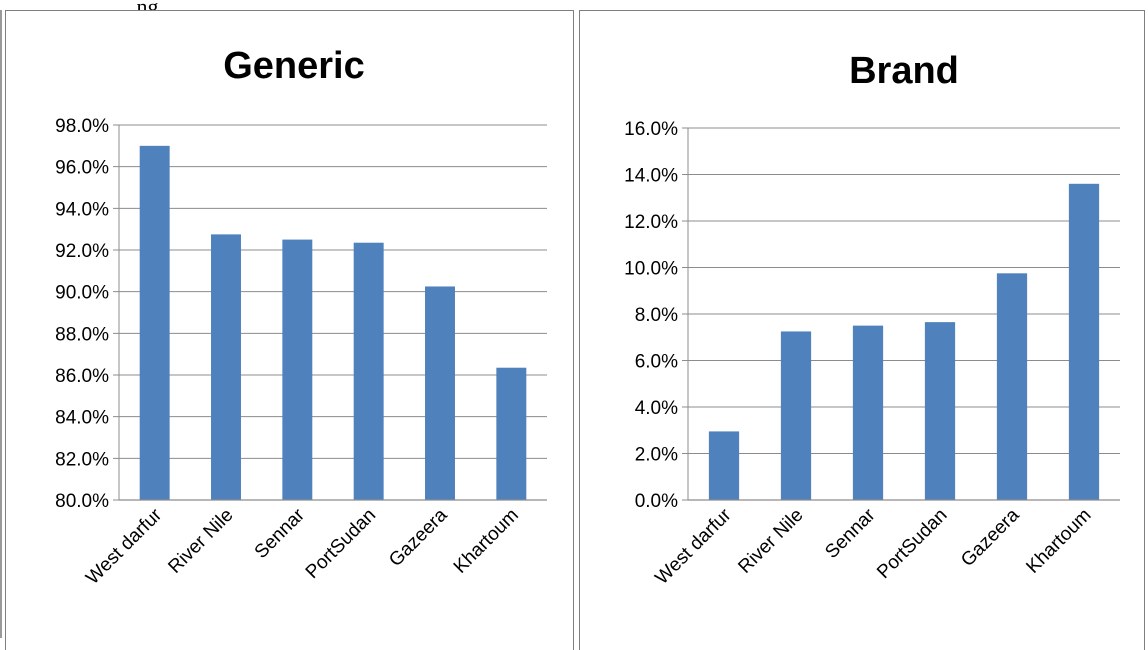 The height and width of the screenshot is (650, 1148). What do you see at coordinates (990, 537) in the screenshot?
I see `brand-category-label: Gazeera` at bounding box center [990, 537].